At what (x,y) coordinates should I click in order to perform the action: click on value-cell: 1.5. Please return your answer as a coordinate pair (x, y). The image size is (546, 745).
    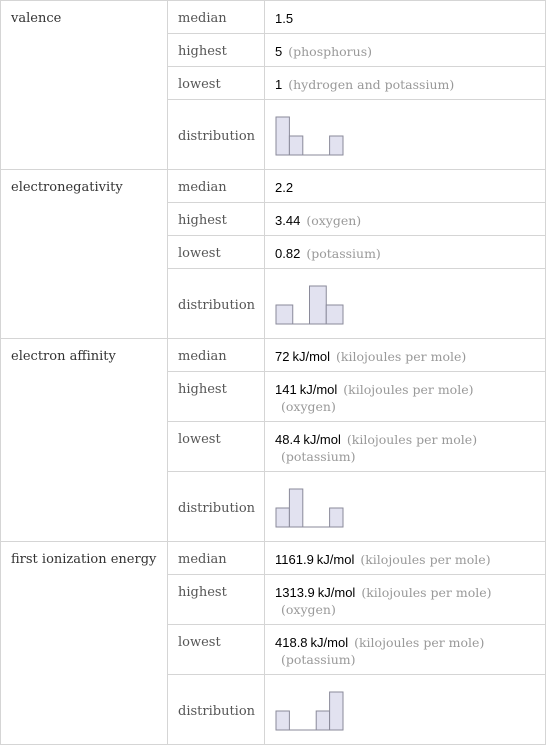
    Looking at the image, I should click on (405, 17).